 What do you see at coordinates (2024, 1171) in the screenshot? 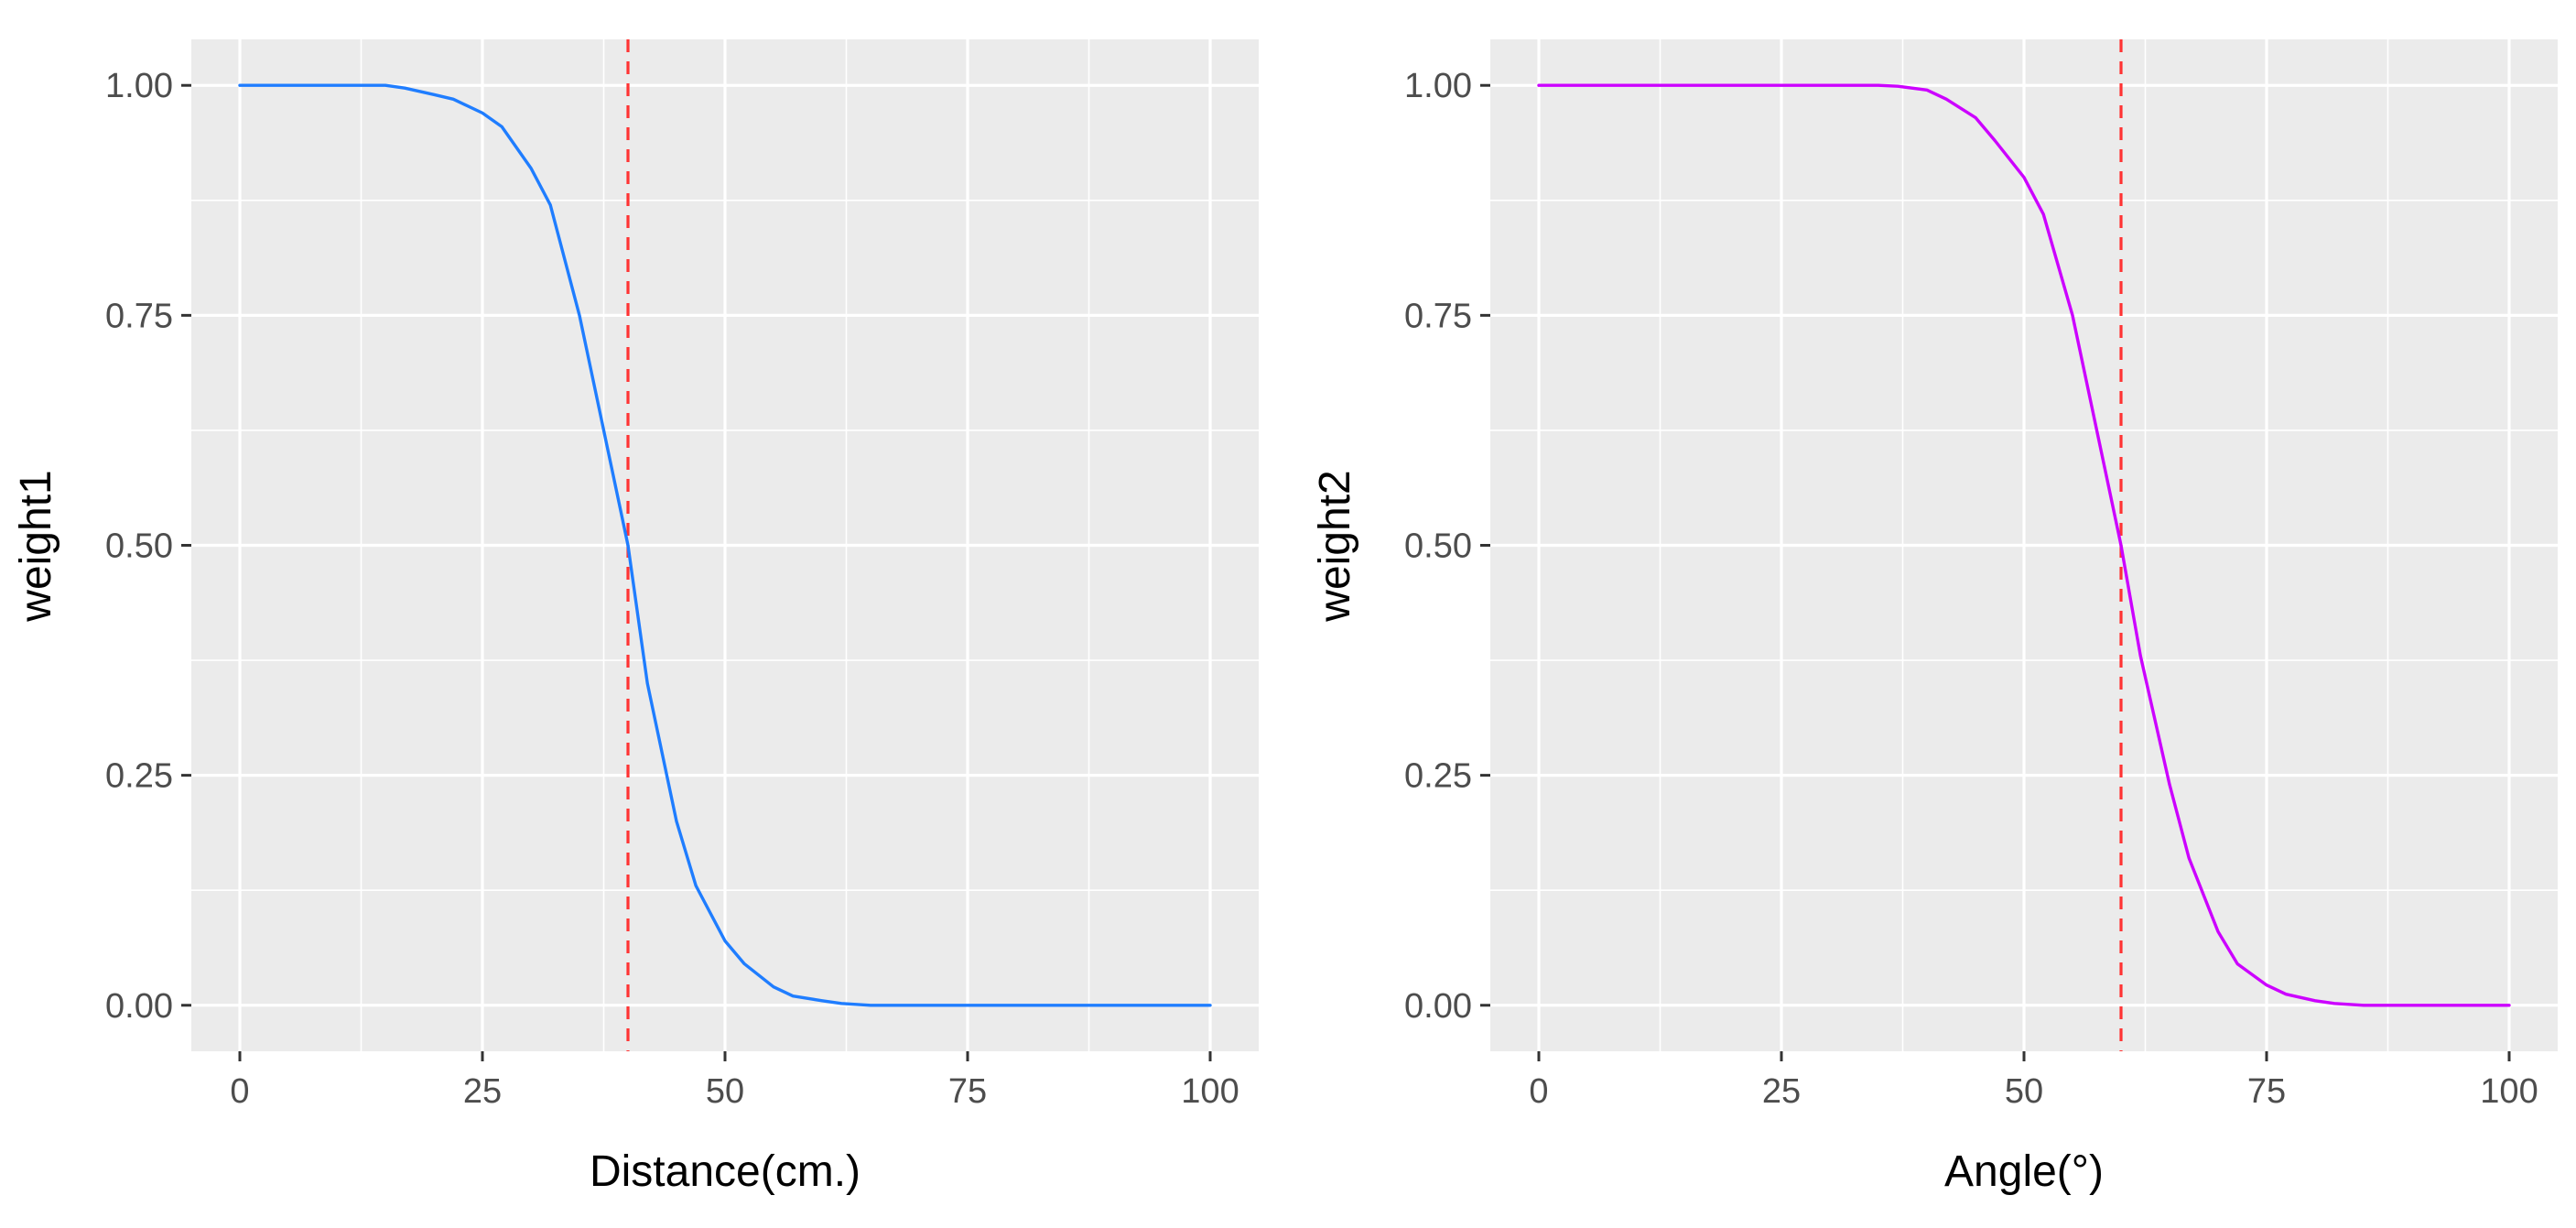
I see `x-axis-title: Angle(°)` at bounding box center [2024, 1171].